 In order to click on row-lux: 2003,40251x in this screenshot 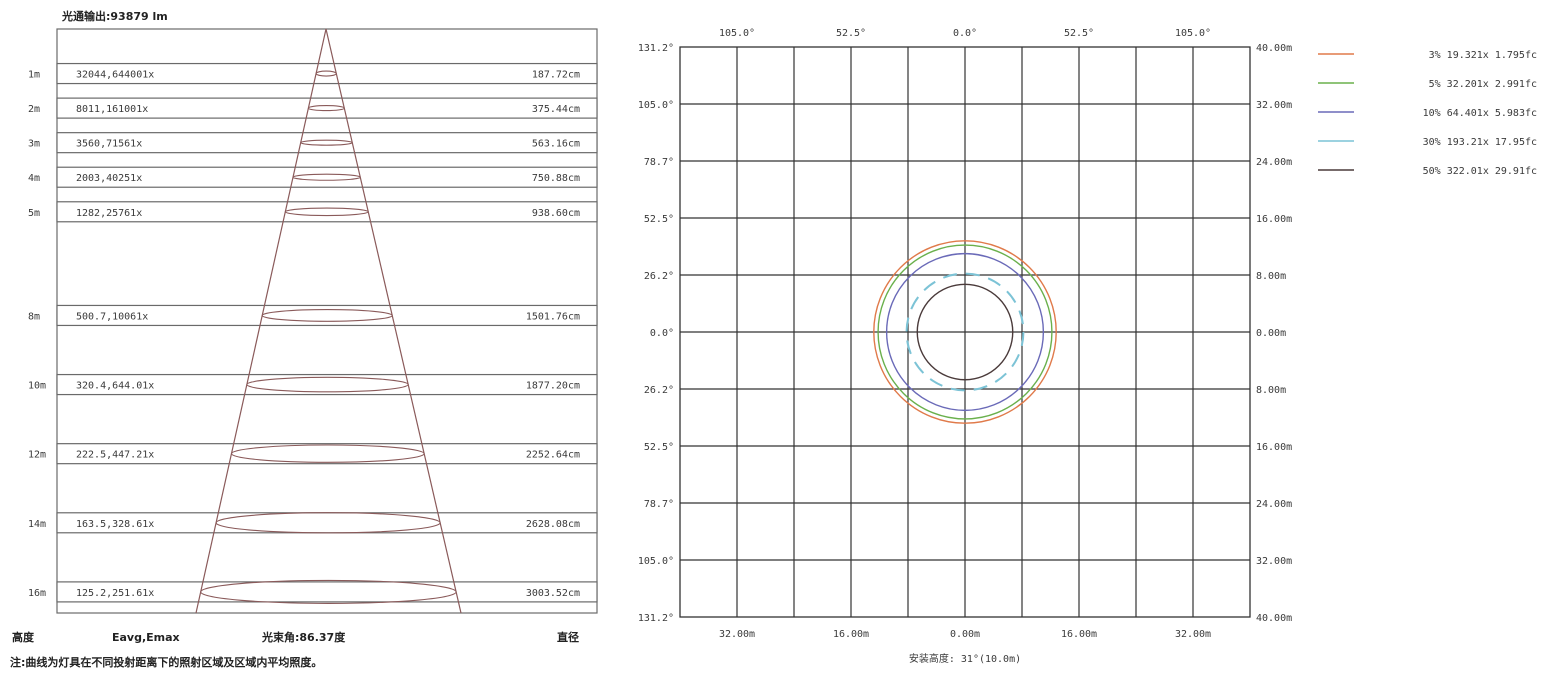, I will do `click(109, 178)`.